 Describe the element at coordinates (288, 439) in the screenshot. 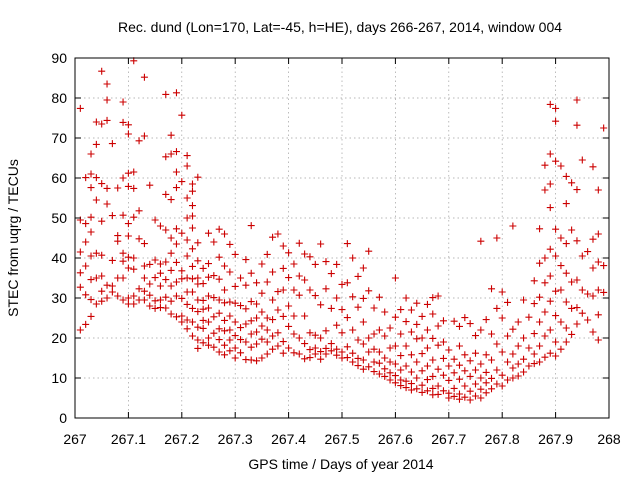

I see `x-tick-label: 267.4` at that location.